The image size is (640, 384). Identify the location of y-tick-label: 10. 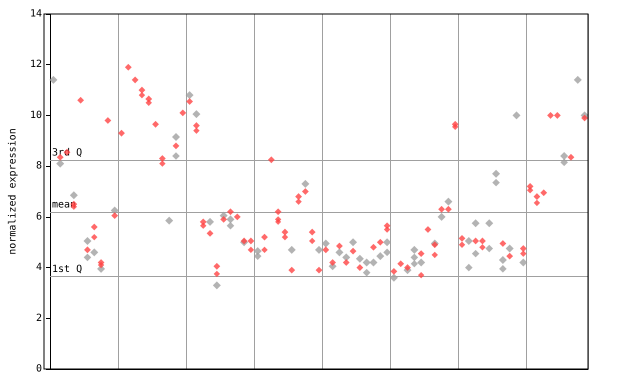
(36, 115).